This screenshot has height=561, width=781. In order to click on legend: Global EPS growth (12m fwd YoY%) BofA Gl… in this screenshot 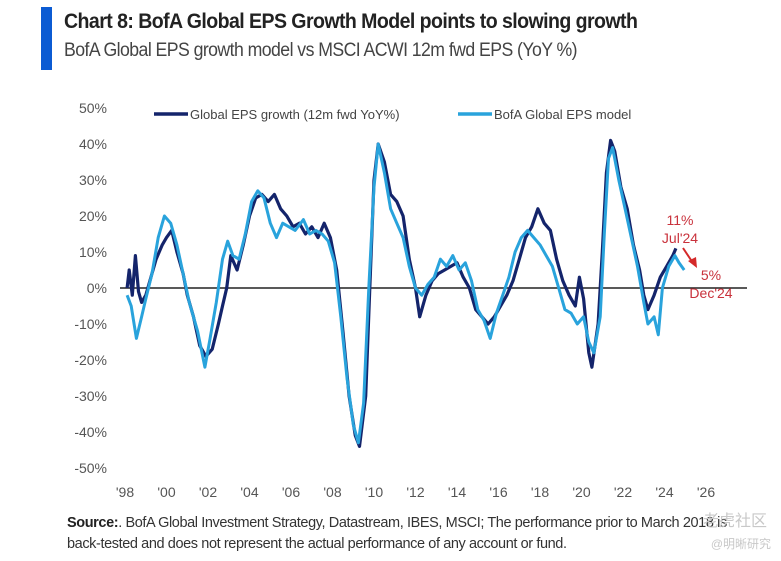, I will do `click(392, 114)`.